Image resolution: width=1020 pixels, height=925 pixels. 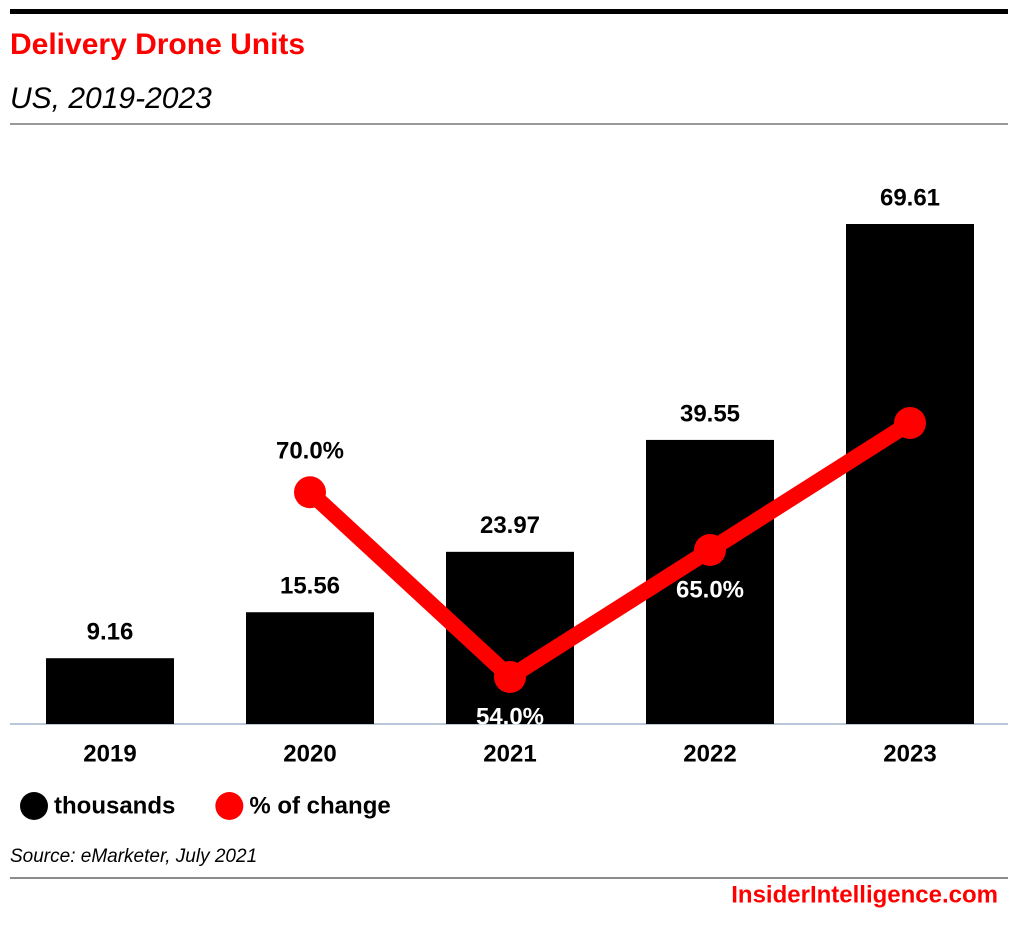 What do you see at coordinates (509, 753) in the screenshot?
I see `x-tick-label: 2021` at bounding box center [509, 753].